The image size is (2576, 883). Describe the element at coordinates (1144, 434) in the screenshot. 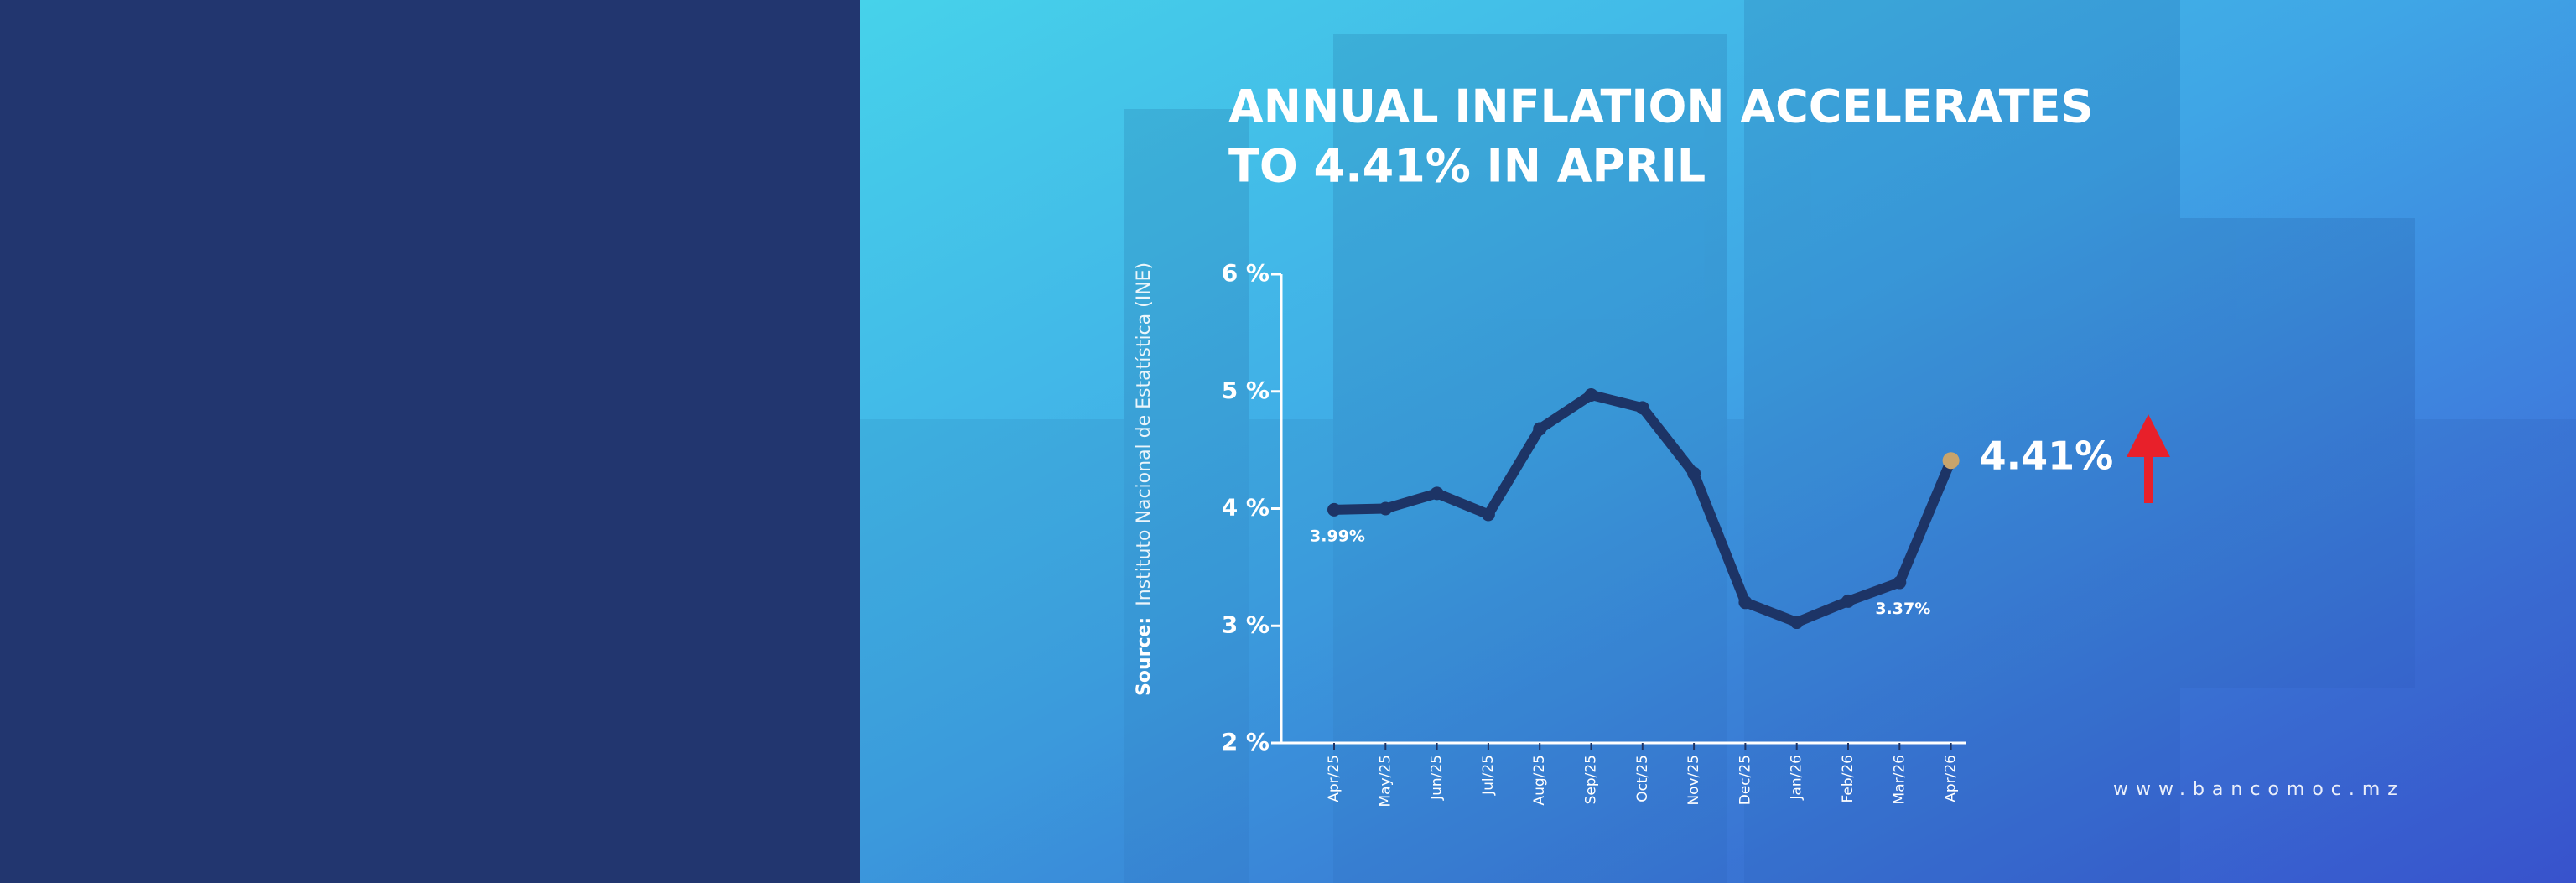

I see `source-text: Instituto Nacional de Estatística (INE)` at that location.